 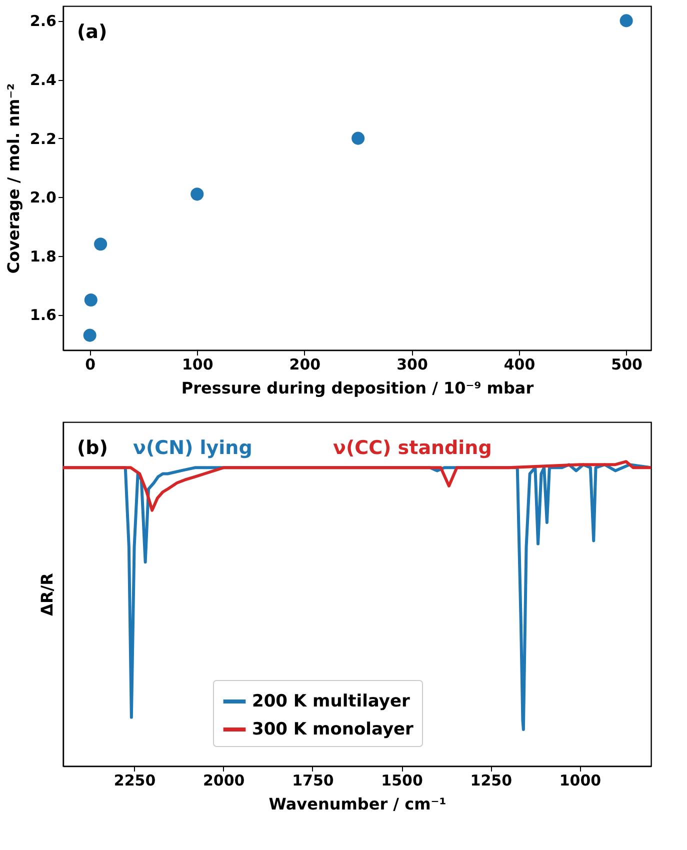 I want to click on x-tick-label: 0, so click(x=90, y=365).